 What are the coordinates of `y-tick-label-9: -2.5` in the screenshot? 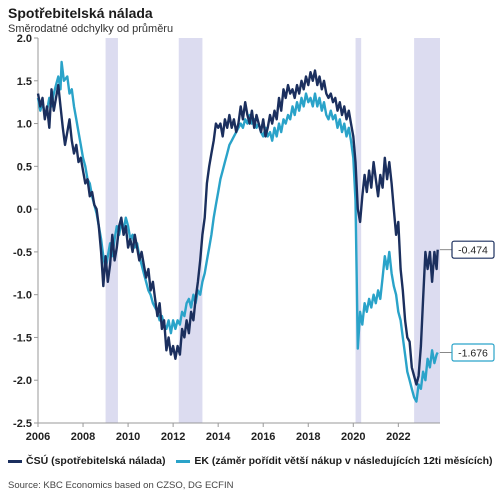 It's located at (22, 424).